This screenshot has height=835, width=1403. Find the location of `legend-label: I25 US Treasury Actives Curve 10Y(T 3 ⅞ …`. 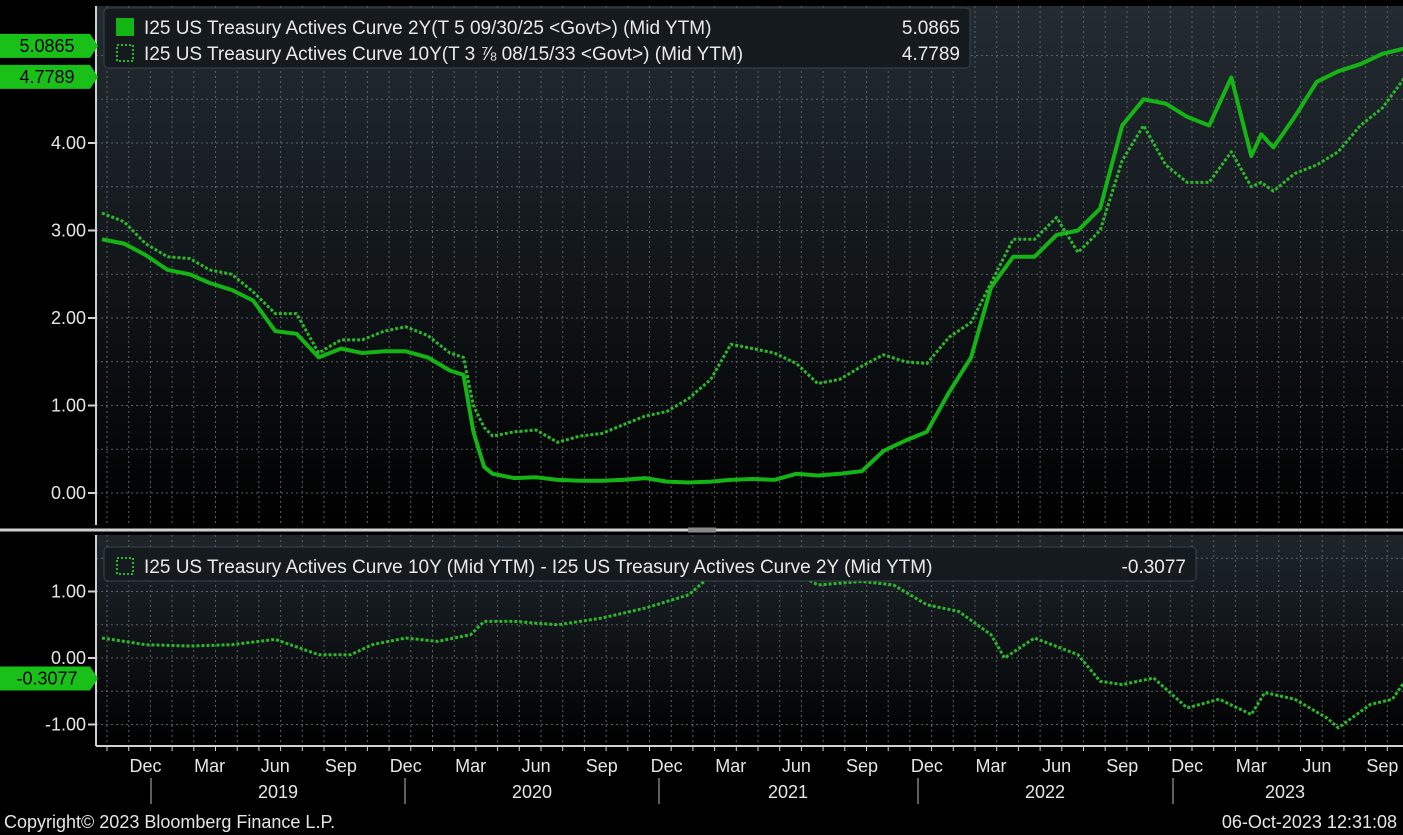

legend-label: I25 US Treasury Actives Curve 10Y(T 3 ⅞ … is located at coordinates (443, 54).